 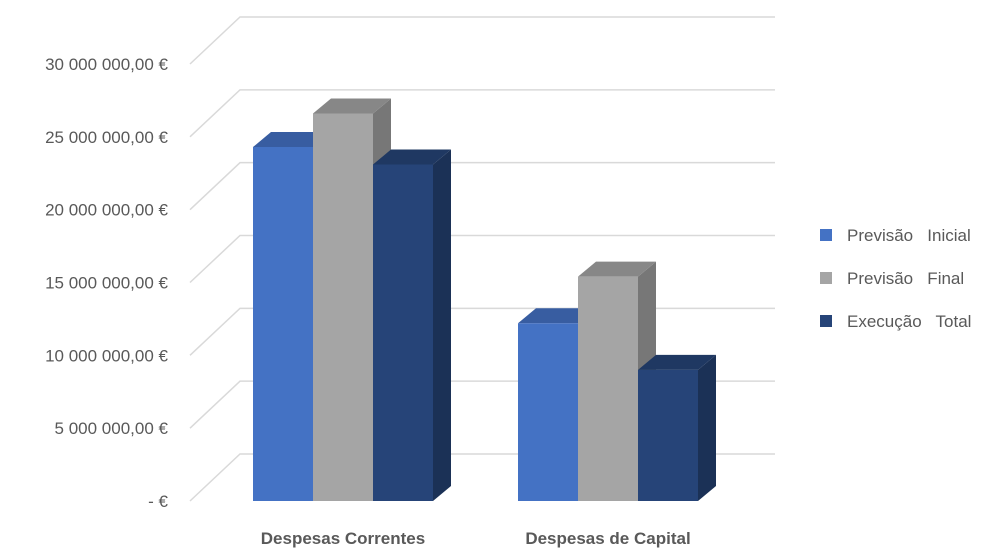 I want to click on y-tick-label-2: 10 000 000,00 €, so click(x=106, y=355).